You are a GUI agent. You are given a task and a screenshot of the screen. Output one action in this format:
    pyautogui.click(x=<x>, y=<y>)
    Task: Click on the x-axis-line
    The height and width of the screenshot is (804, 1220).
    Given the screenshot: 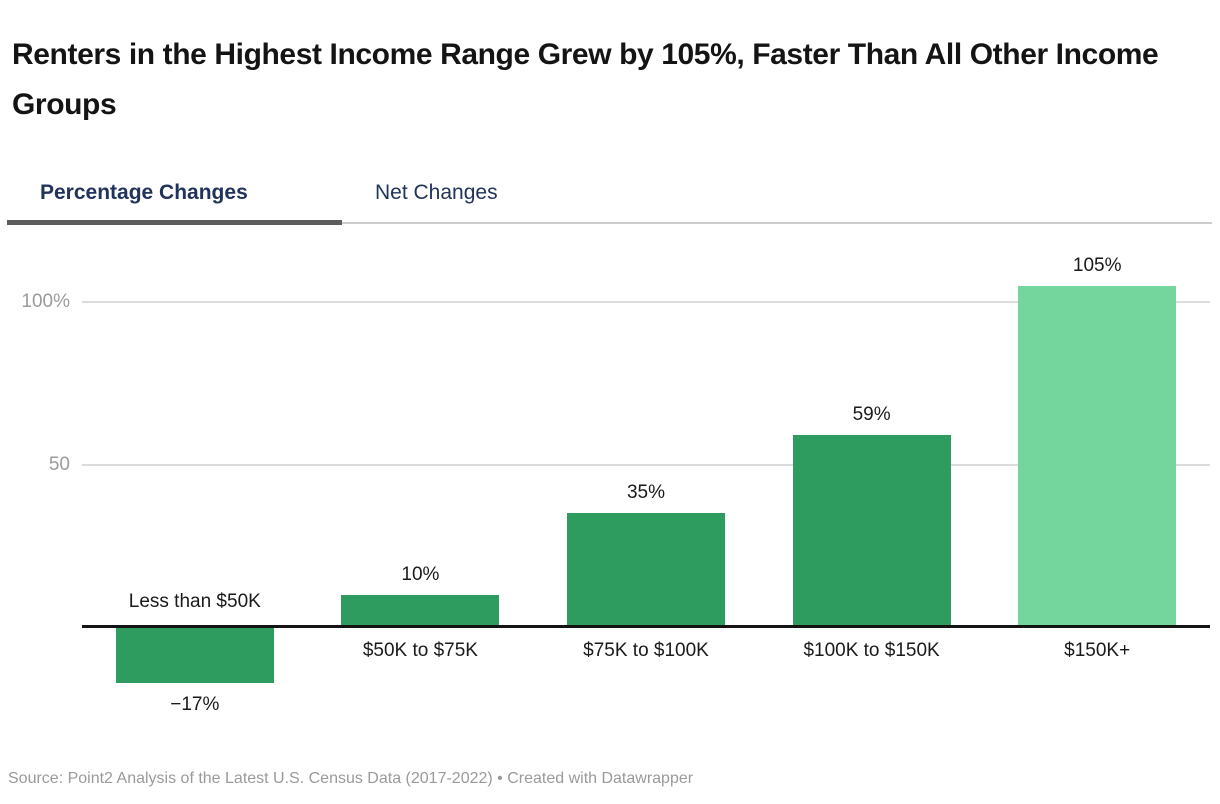 What is the action you would take?
    pyautogui.click(x=646, y=626)
    